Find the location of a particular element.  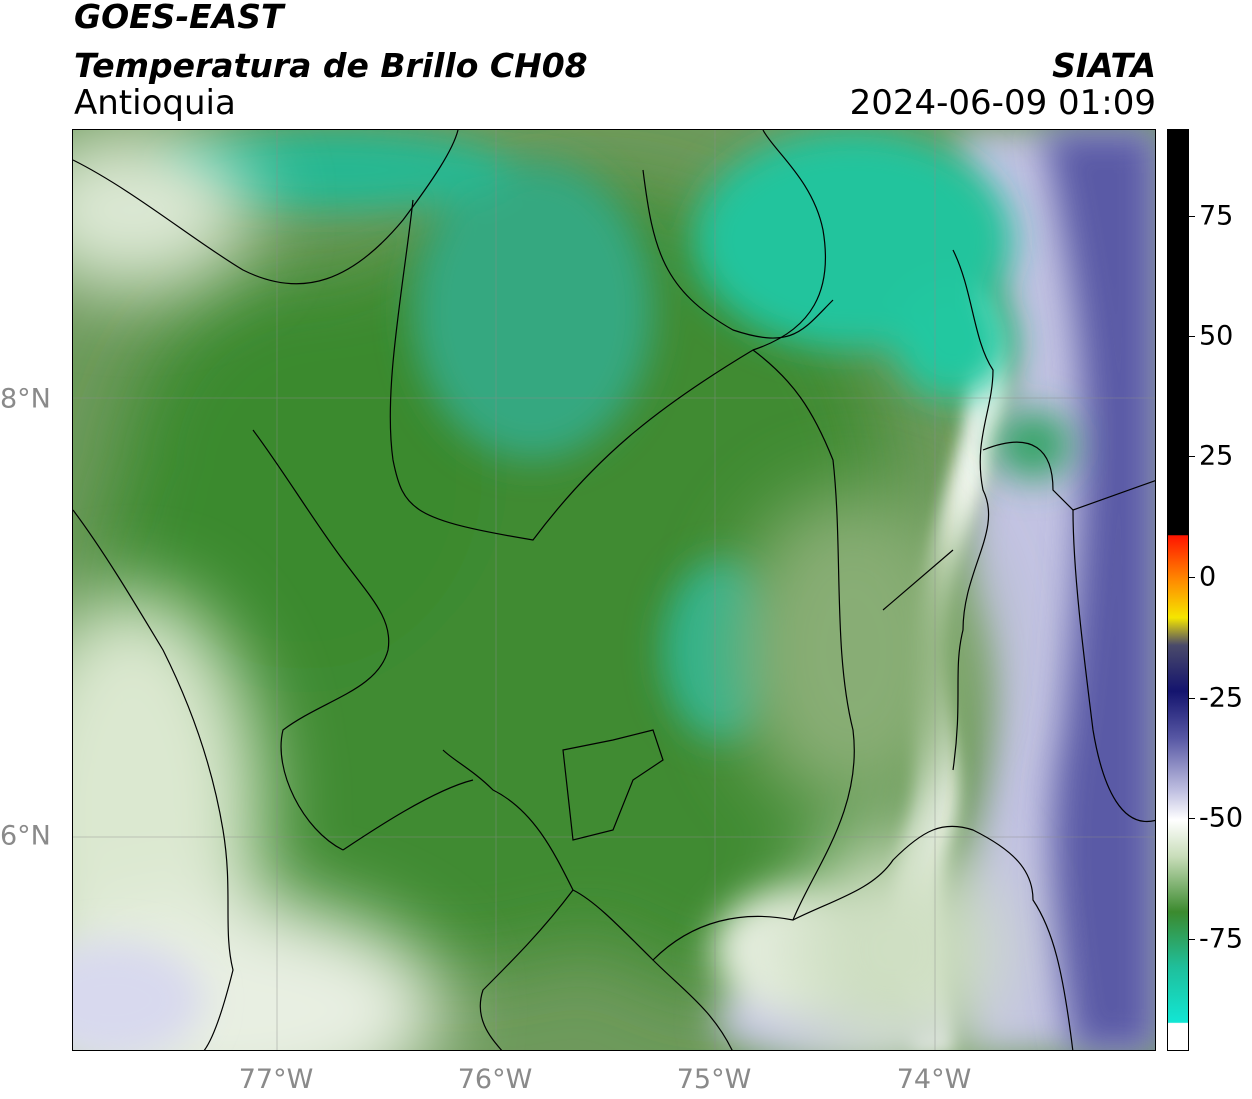

colorbar-label-neg50: -50 is located at coordinates (1221, 818).